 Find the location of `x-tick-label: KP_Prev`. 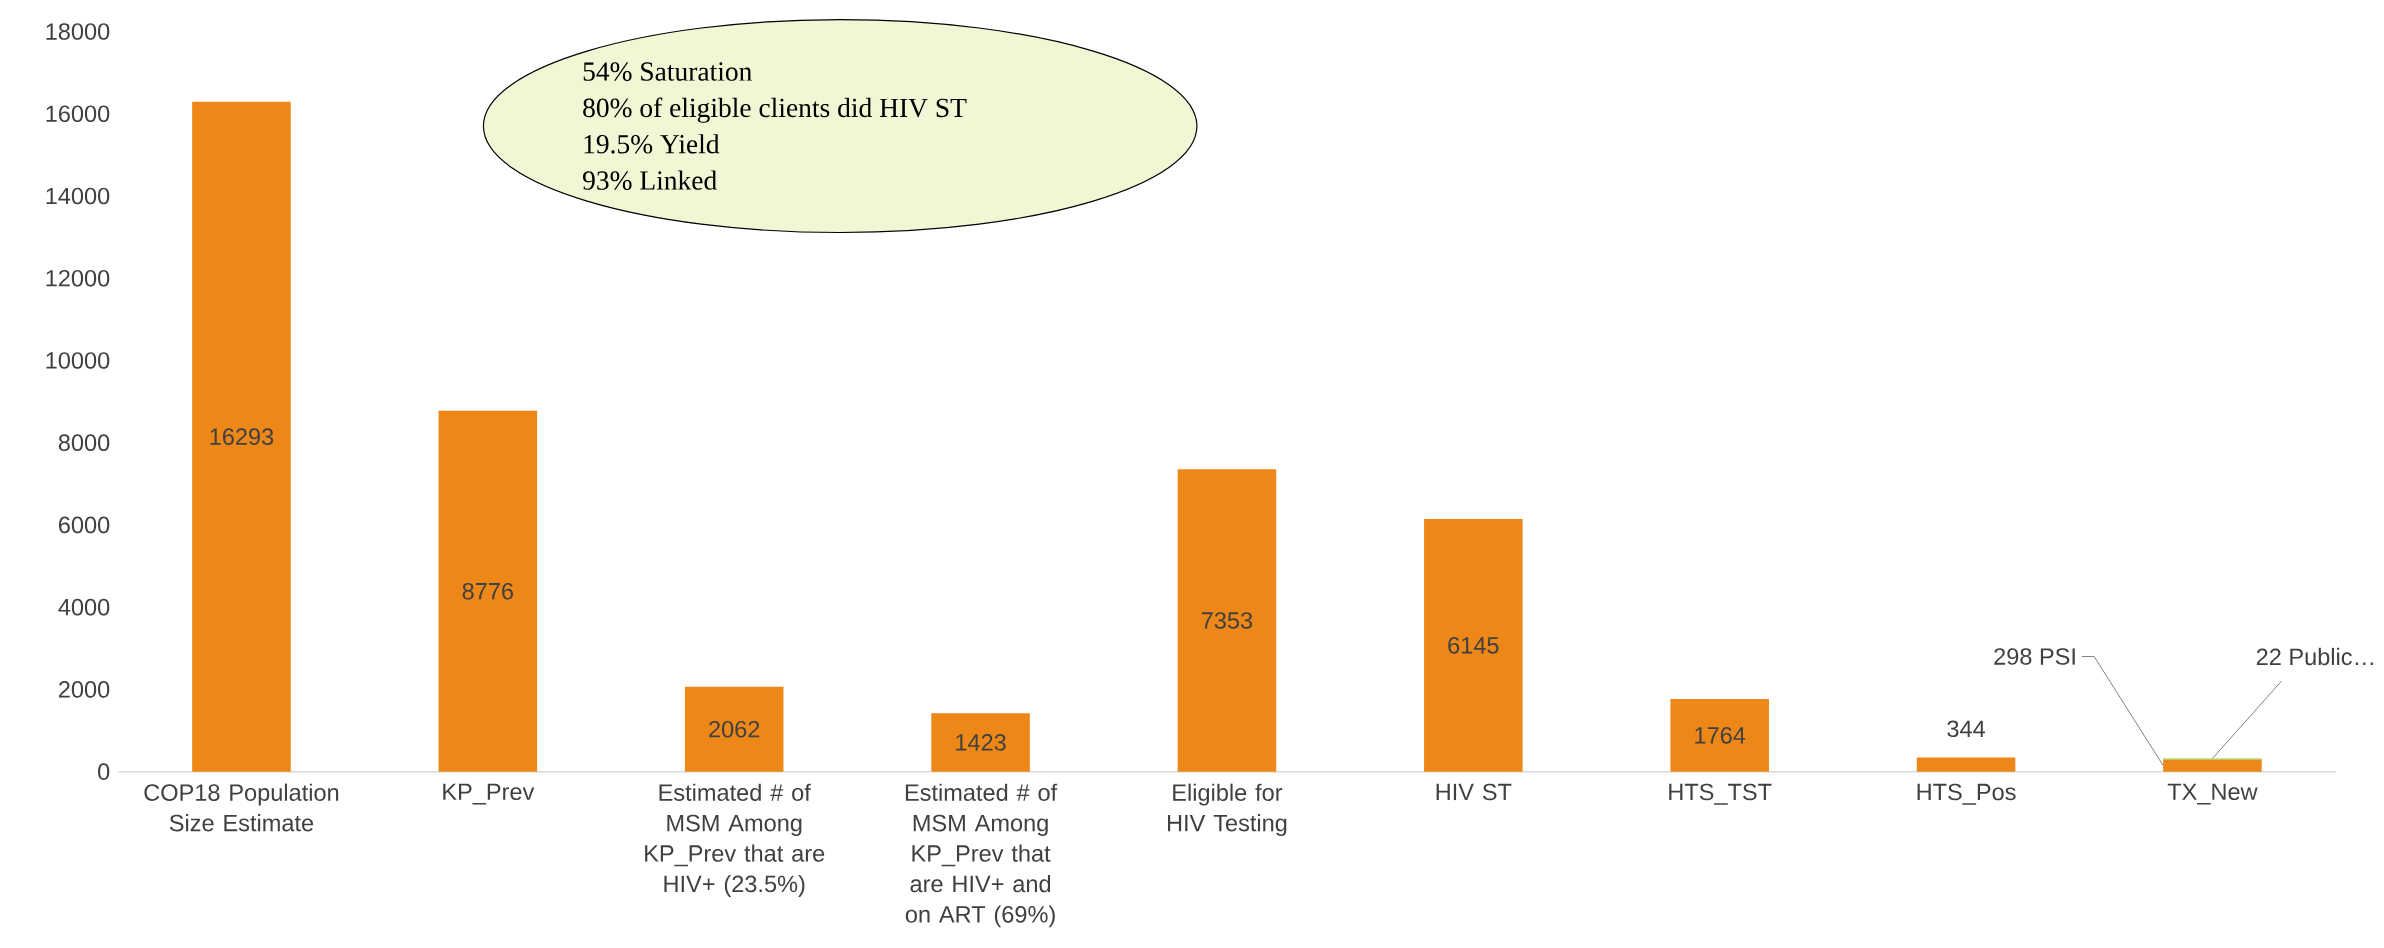

x-tick-label: KP_Prev is located at coordinates (489, 794).